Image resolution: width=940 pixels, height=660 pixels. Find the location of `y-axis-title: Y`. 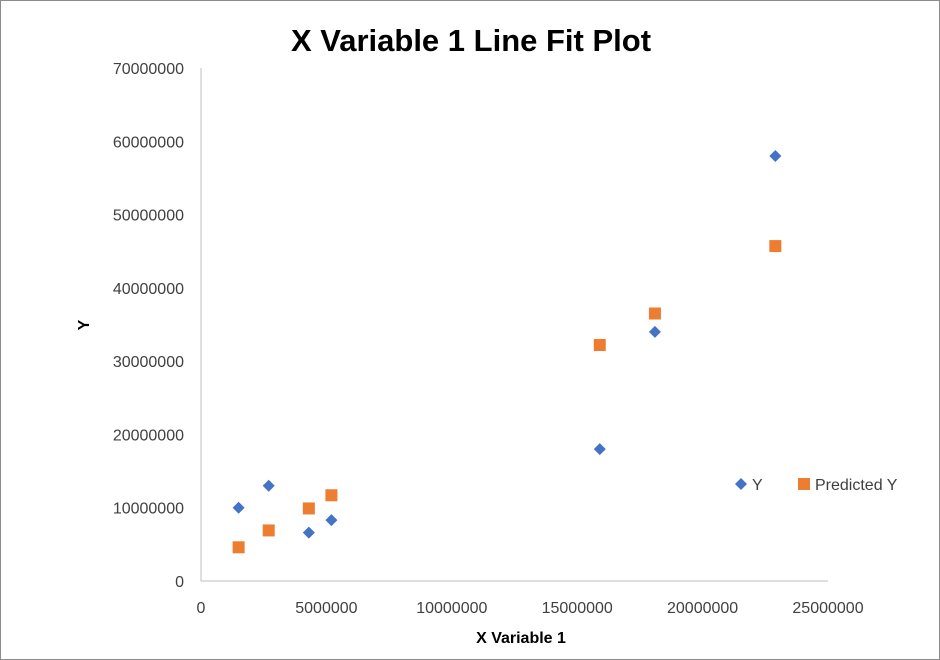

y-axis-title: Y is located at coordinates (84, 324).